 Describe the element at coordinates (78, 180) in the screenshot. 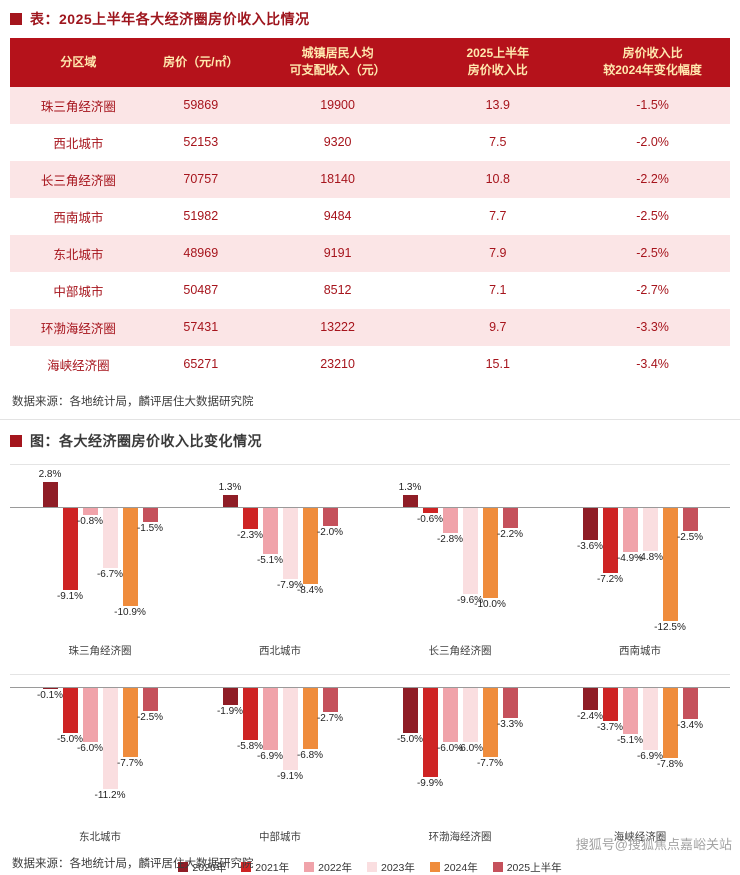

I see `table-cell: 长三角经济圈` at that location.